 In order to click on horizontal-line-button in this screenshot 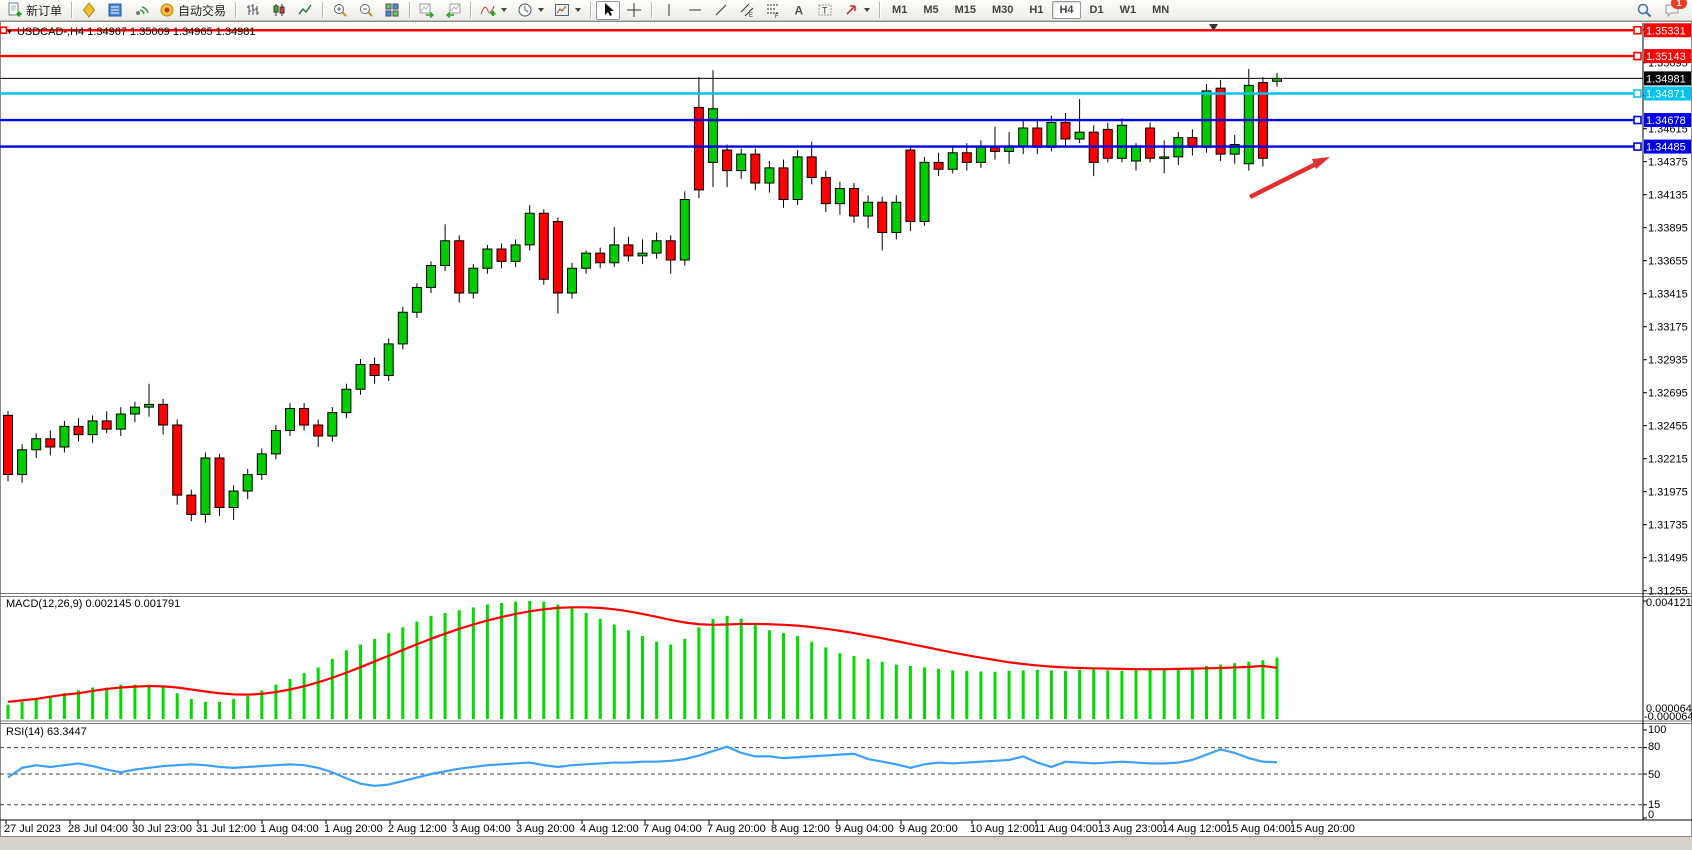, I will do `click(695, 10)`.